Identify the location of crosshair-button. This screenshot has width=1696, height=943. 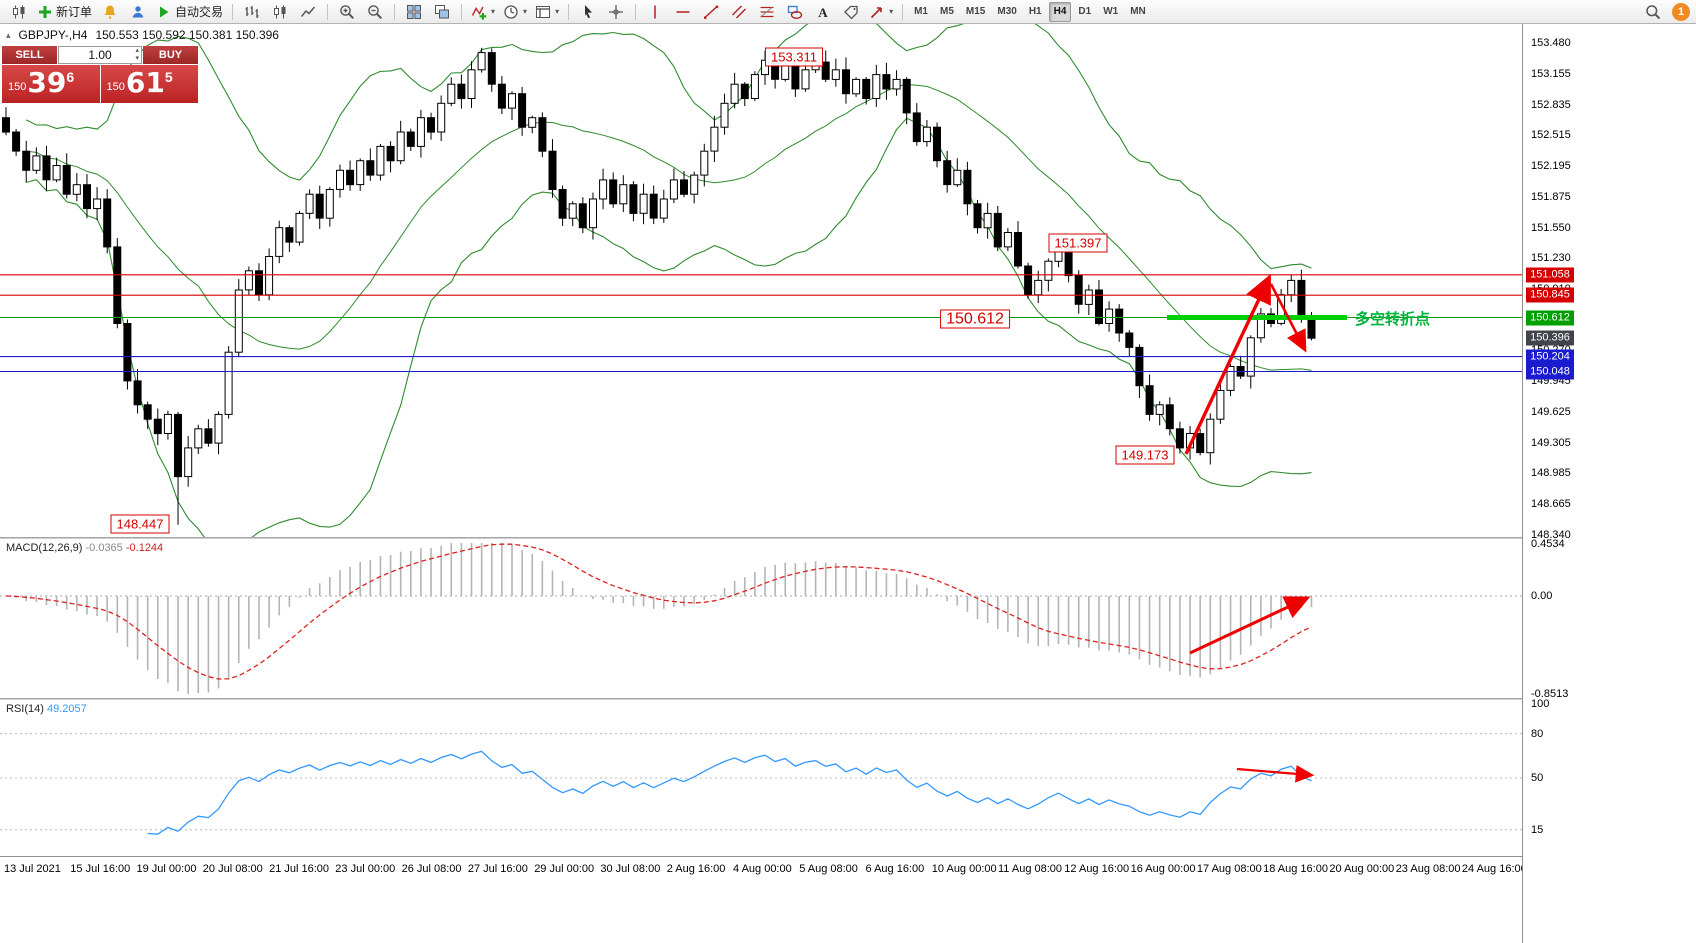
(616, 12).